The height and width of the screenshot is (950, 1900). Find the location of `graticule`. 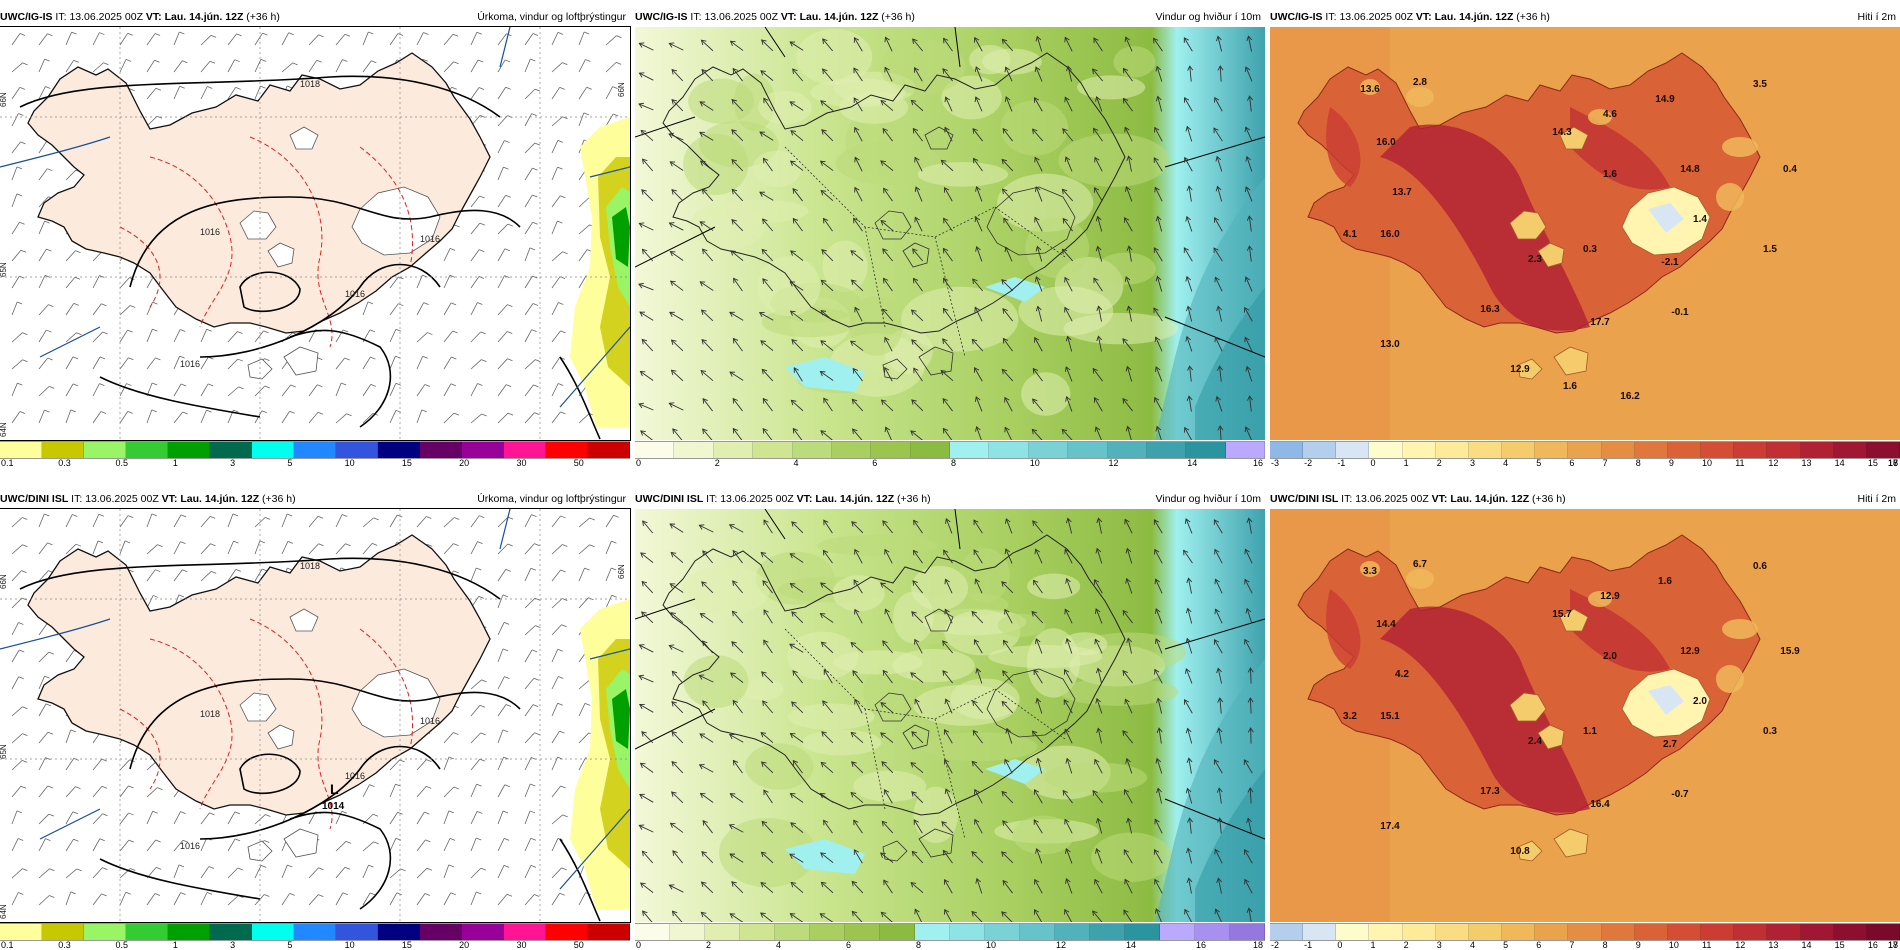

graticule is located at coordinates (315, 233).